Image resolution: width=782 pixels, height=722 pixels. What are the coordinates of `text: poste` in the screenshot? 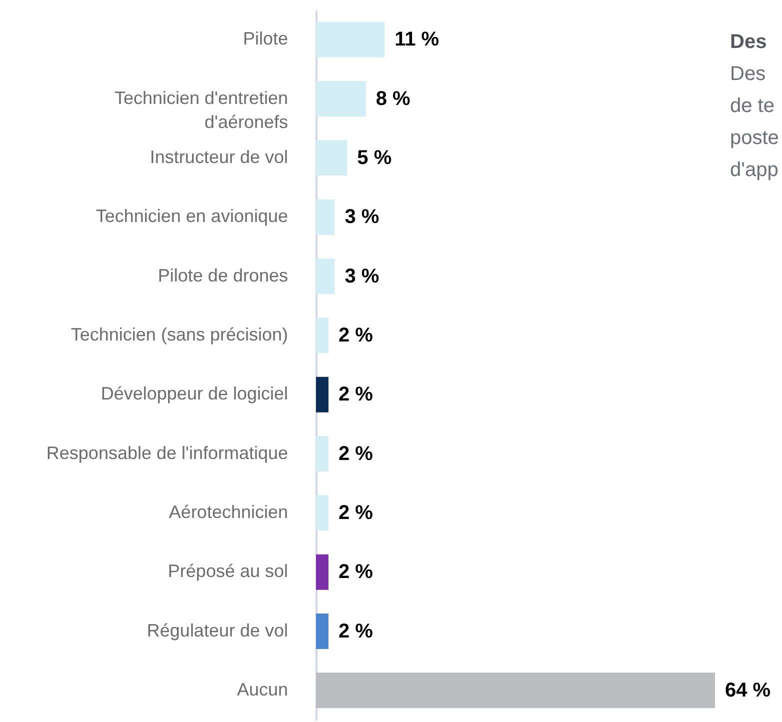 It's located at (754, 138).